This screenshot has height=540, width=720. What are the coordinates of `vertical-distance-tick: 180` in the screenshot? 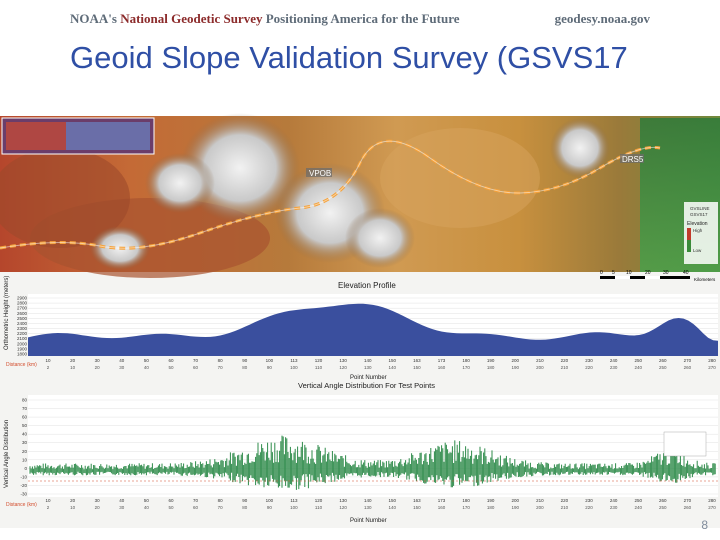 It's located at (491, 507).